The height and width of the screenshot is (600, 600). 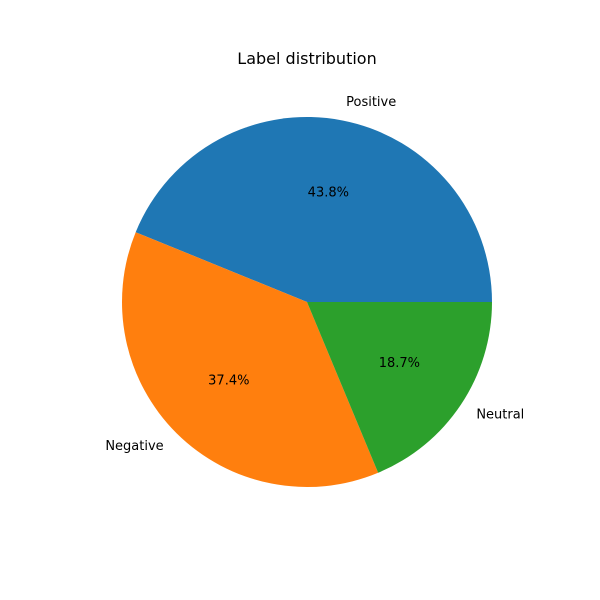 What do you see at coordinates (228, 380) in the screenshot?
I see `slice-percent-negative: 37.4%` at bounding box center [228, 380].